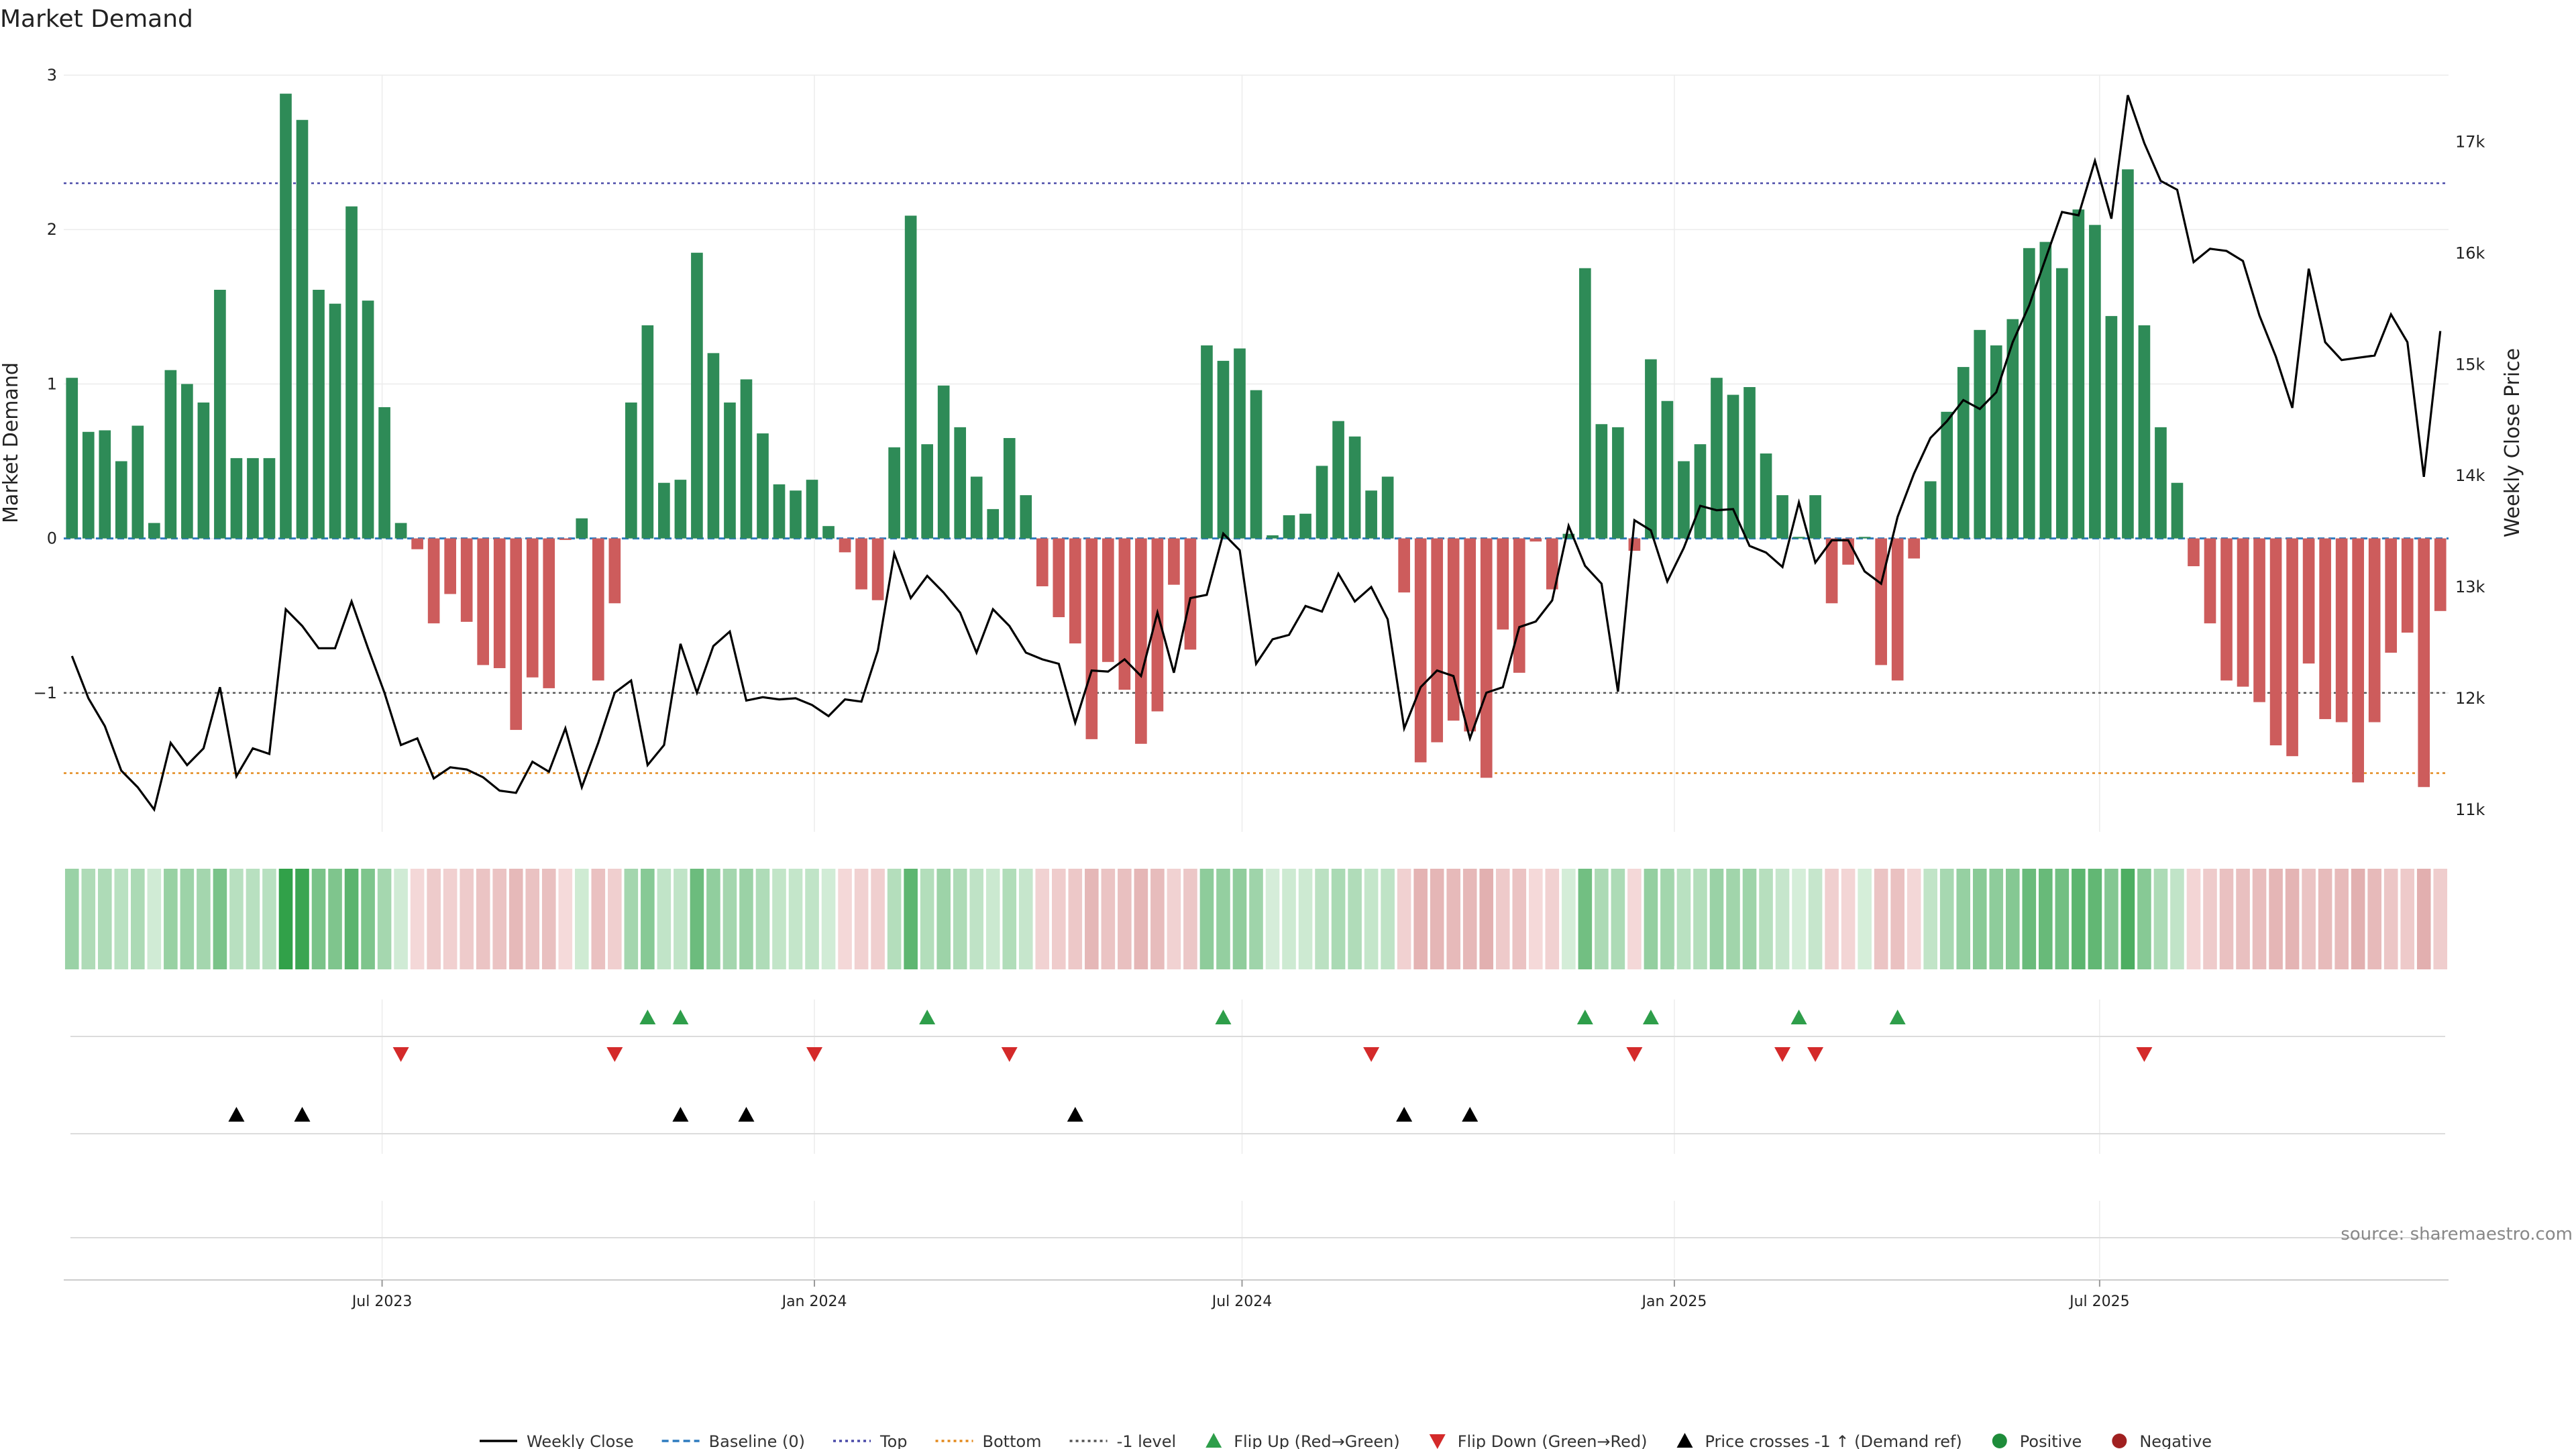 The height and width of the screenshot is (1449, 2576). I want to click on legend-label: -1 level, so click(1147, 1440).